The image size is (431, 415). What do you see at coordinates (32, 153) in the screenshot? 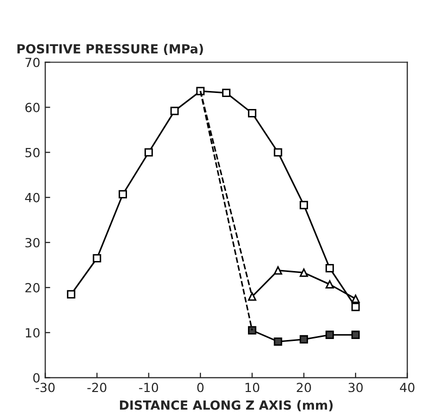
I see `y-tick-label: 50` at bounding box center [32, 153].